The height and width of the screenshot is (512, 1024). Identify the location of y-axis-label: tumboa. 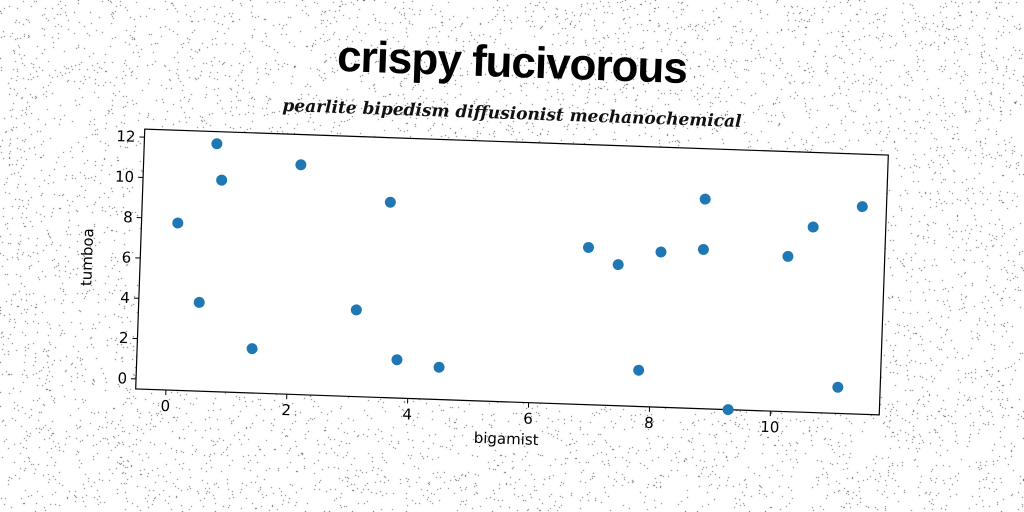
(87, 257).